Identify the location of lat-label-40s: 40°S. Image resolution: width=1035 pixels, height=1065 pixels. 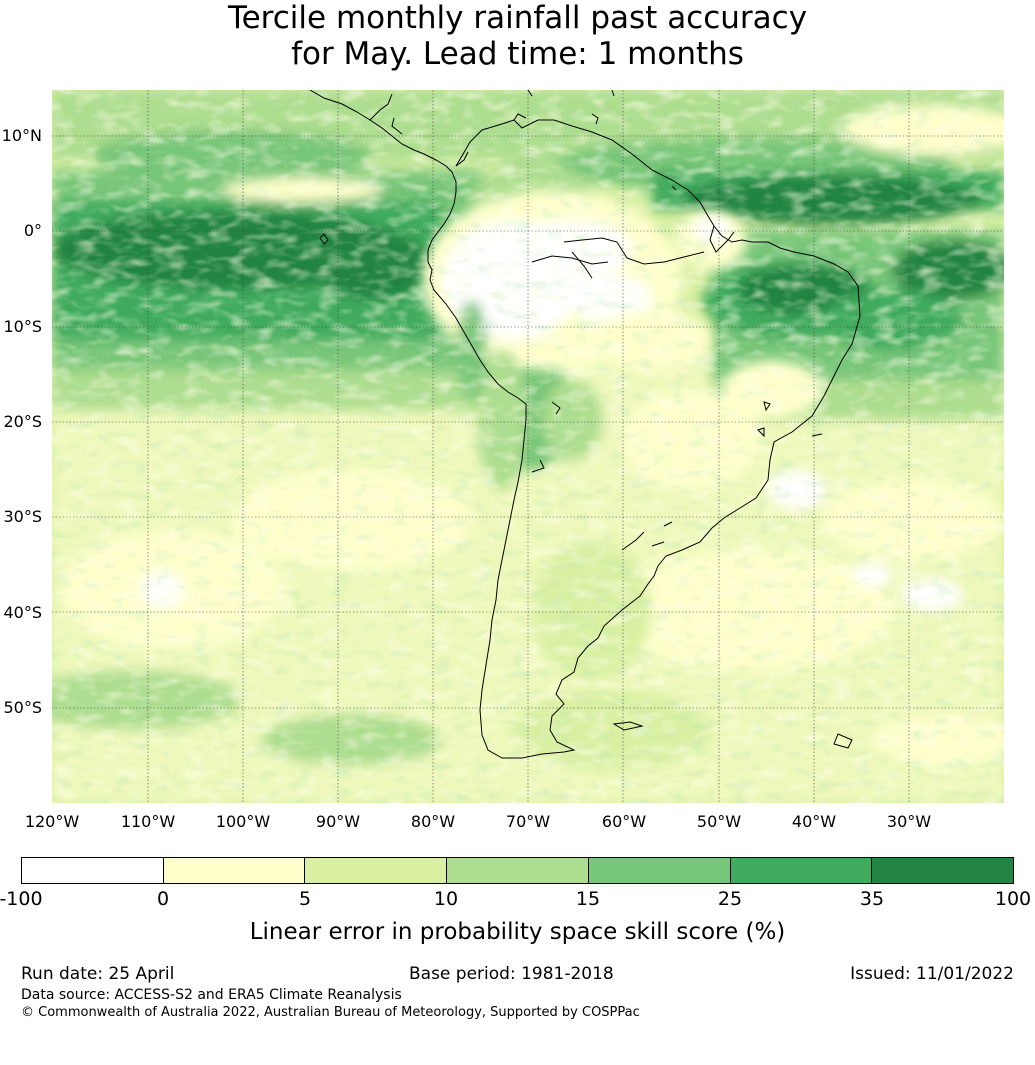
(22, 612).